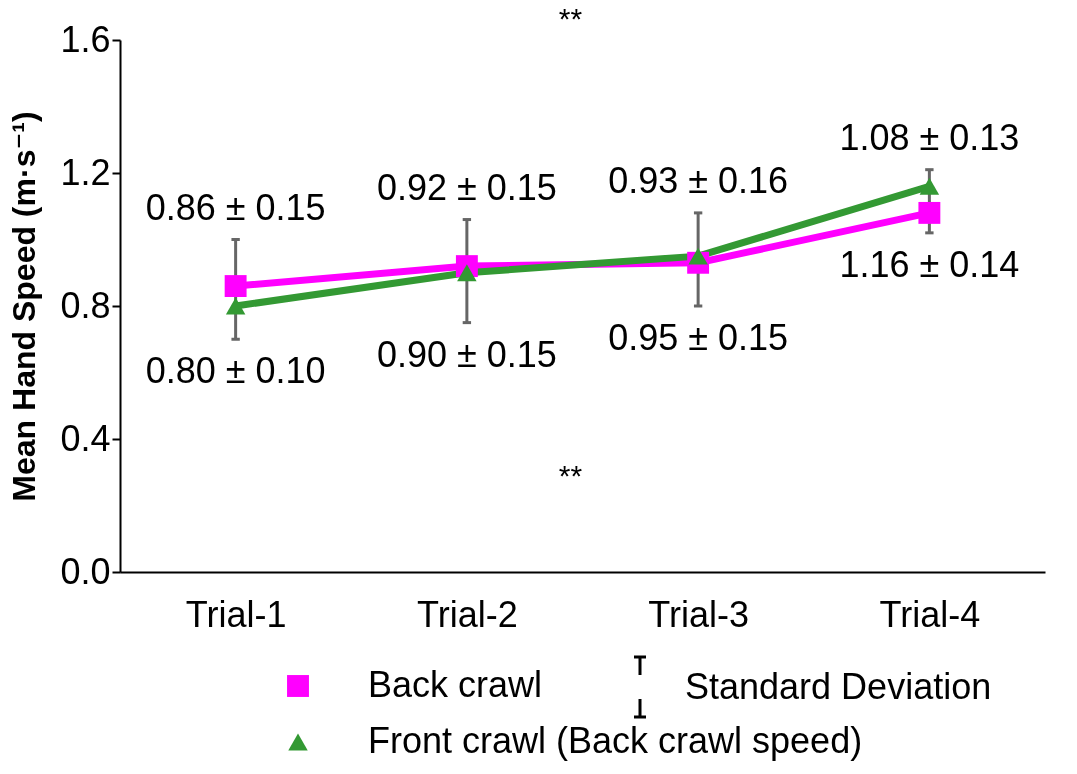 The width and height of the screenshot is (1077, 774). I want to click on x-tick-label: Trial-3, so click(698, 614).